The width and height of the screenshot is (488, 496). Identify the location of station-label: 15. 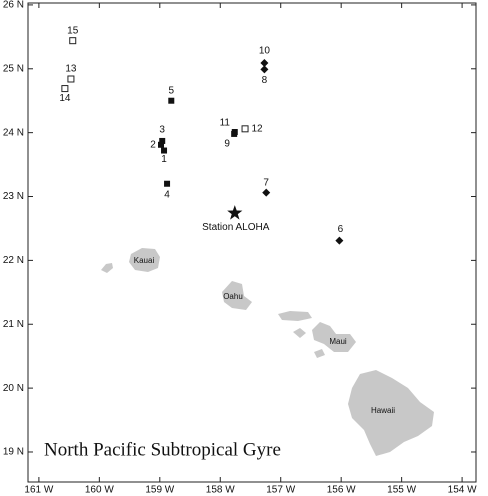
(73, 30).